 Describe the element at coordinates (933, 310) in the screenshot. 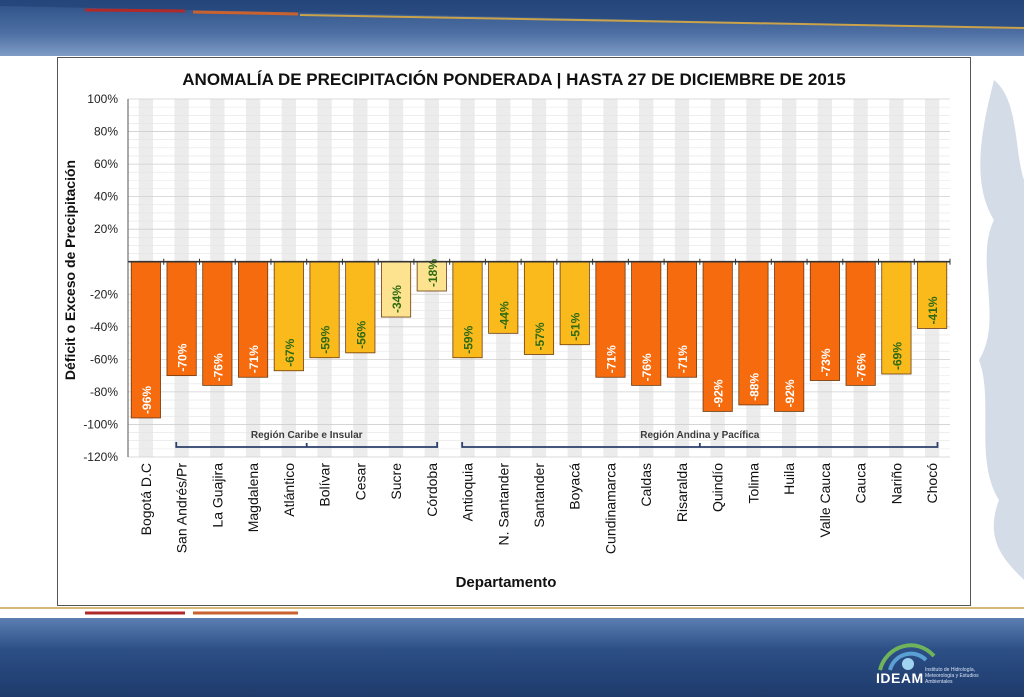

I see `data-label: -41%` at that location.